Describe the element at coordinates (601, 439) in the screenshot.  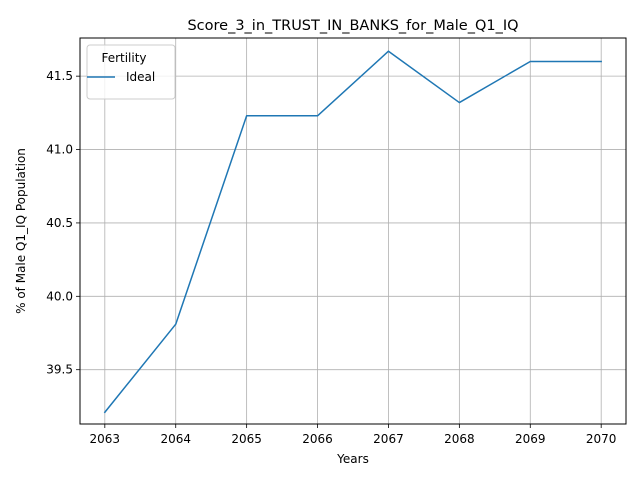
I see `x-tick-label: 2070` at that location.